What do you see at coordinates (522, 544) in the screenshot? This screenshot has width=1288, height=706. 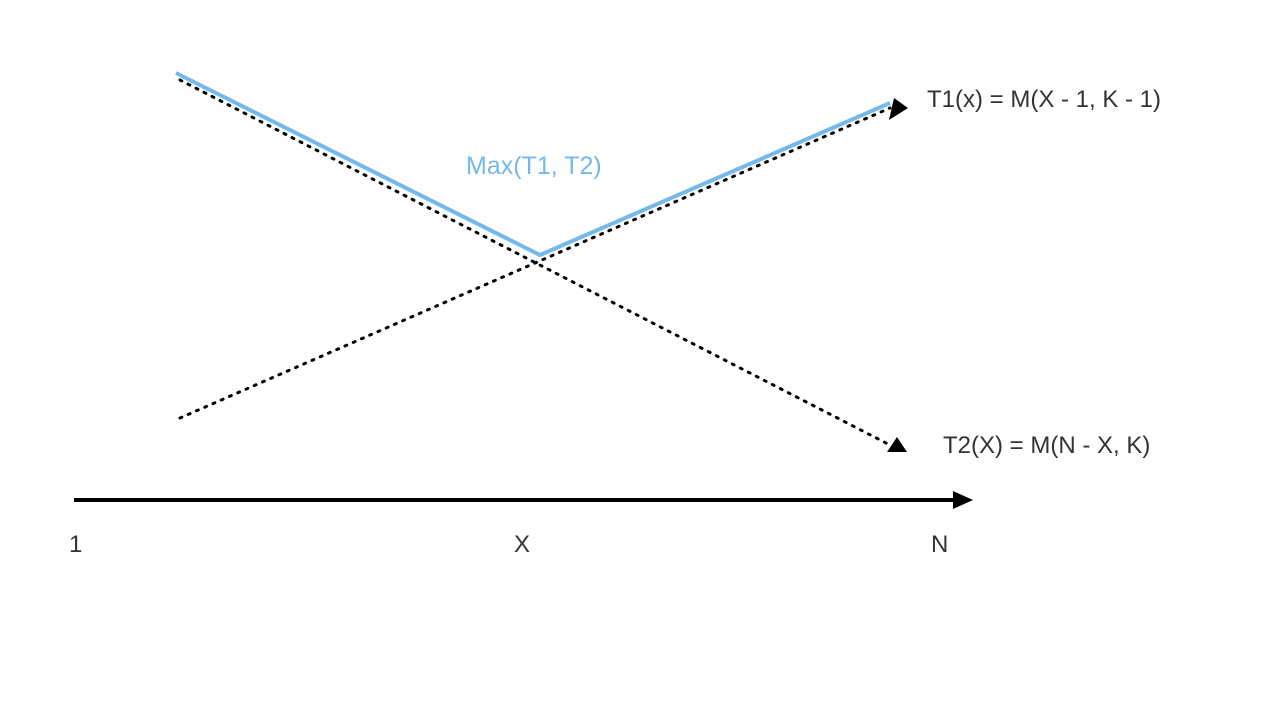 I see `axis-mid-label: X` at bounding box center [522, 544].